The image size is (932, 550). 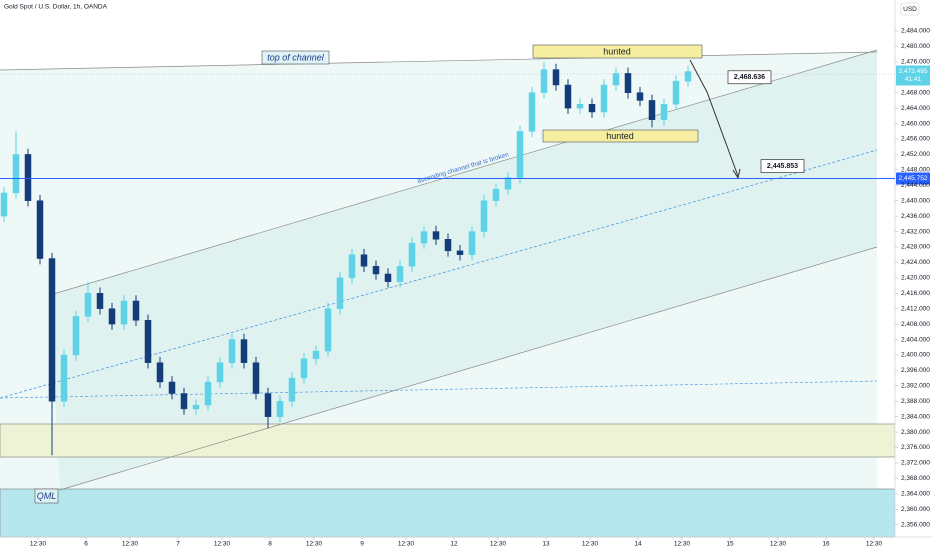 I want to click on top-line, so click(x=439, y=61).